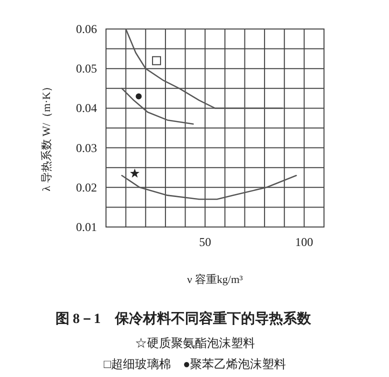  Describe the element at coordinates (46, 136) in the screenshot. I see `y-axis-title: λ 导热系数 W/（m·K）` at that location.